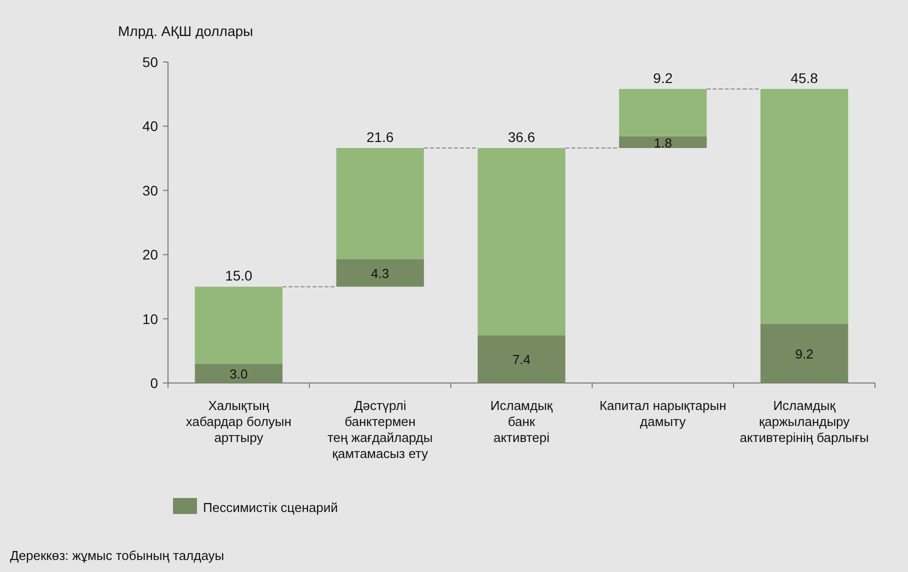  What do you see at coordinates (117, 555) in the screenshot?
I see `text: Дереккөз: жұмыс тобының талдауы` at bounding box center [117, 555].